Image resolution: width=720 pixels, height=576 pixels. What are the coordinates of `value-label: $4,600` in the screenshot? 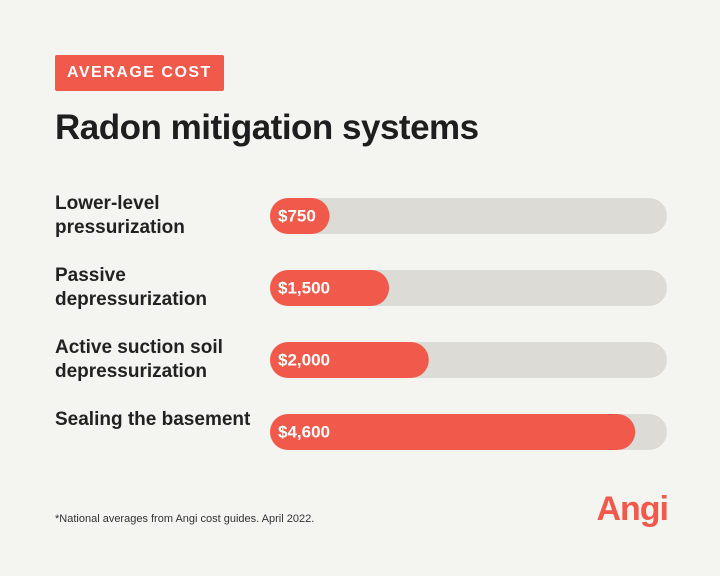 It's located at (304, 431).